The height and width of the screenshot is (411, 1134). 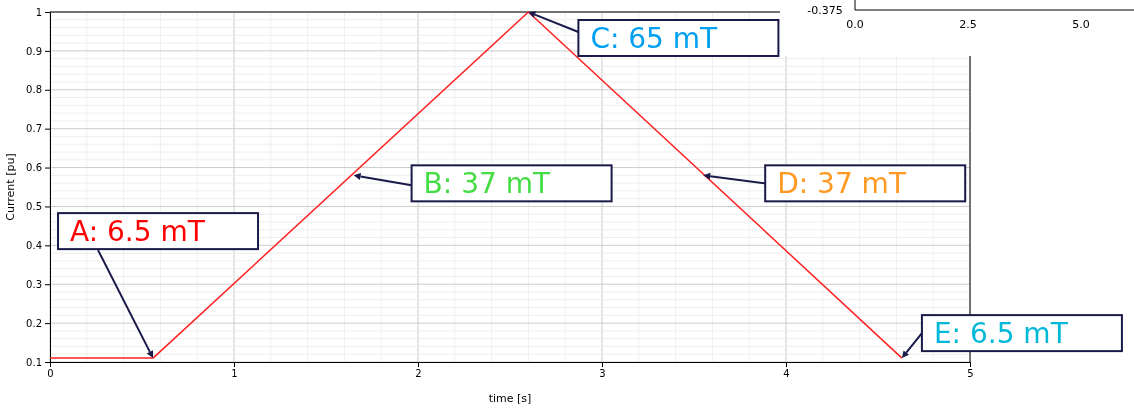 I want to click on annotation: 0.0, so click(x=855, y=24).